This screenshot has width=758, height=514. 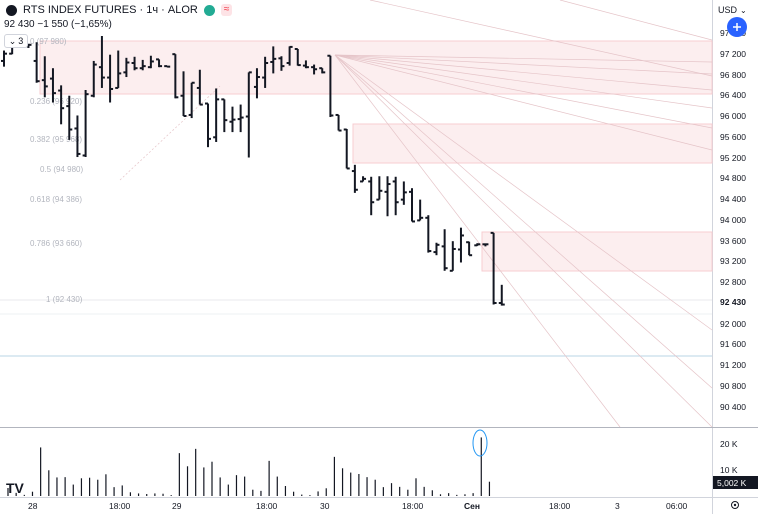 I want to click on fib-label: 0.236 (96 920), so click(x=56, y=101).